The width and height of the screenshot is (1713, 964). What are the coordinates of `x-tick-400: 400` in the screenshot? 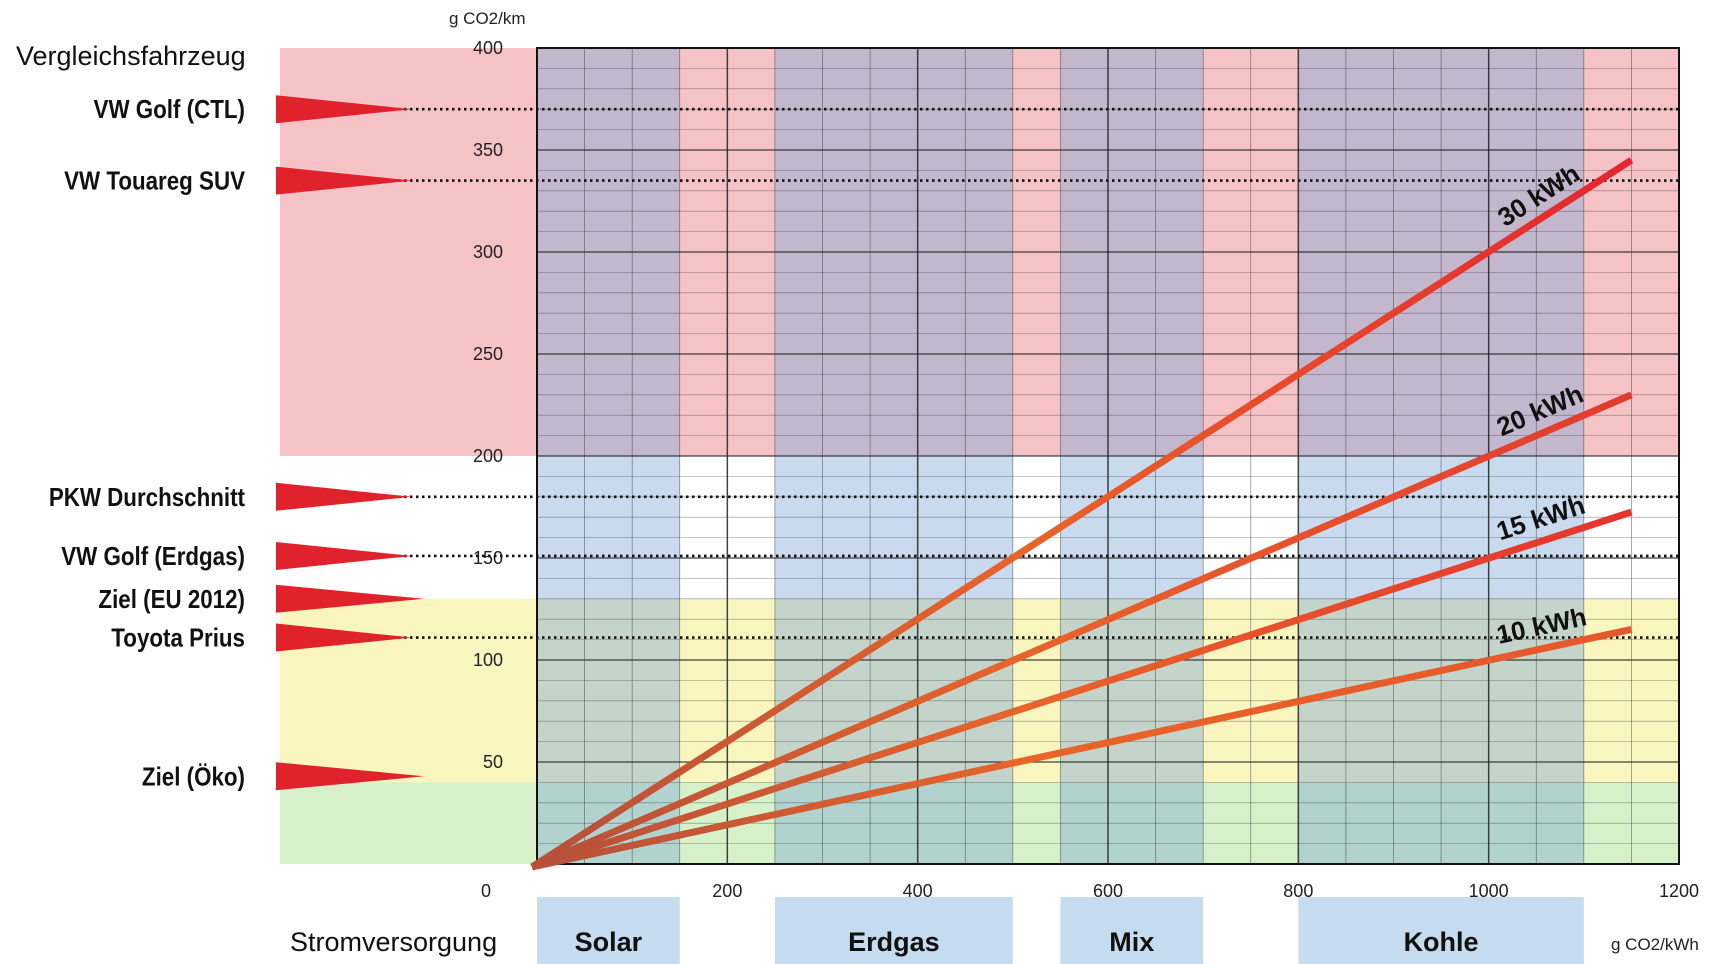 It's located at (918, 891).